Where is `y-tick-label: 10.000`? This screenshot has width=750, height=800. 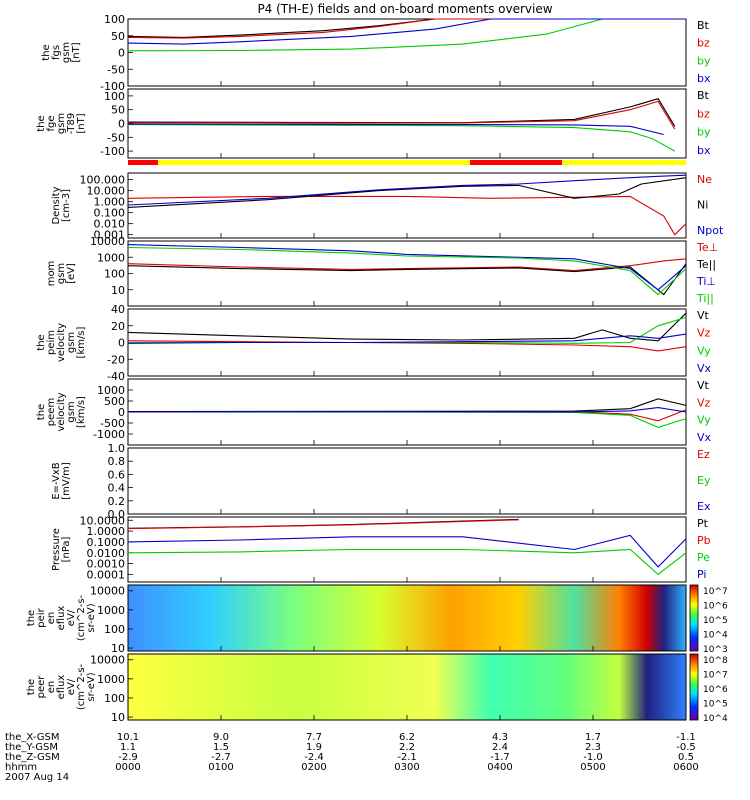 y-tick-label: 10.000 is located at coordinates (106, 191).